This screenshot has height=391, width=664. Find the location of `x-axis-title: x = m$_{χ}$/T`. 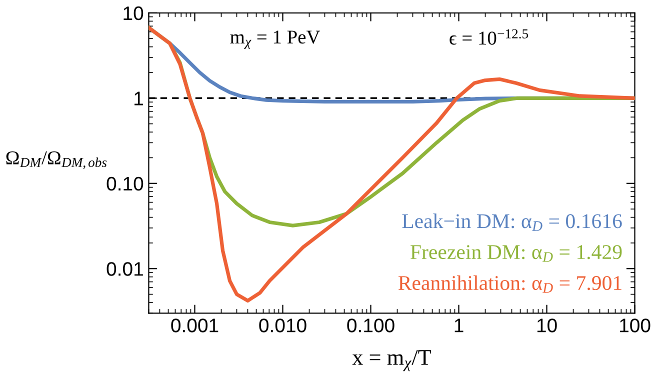

x-axis-title: x = m$_{χ}$/T is located at coordinates (392, 361).